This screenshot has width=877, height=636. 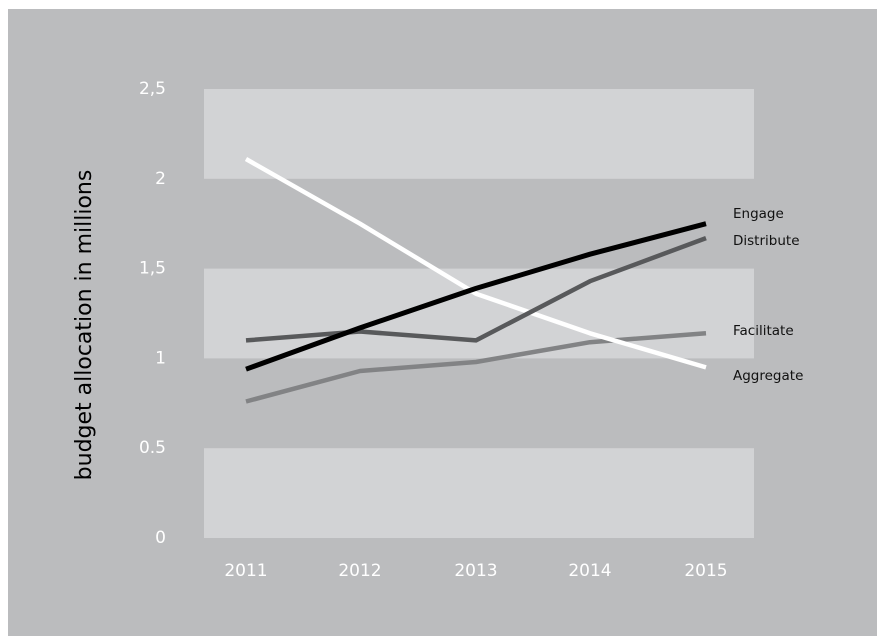 What do you see at coordinates (152, 89) in the screenshot?
I see `y-tick-label: 2,5` at bounding box center [152, 89].